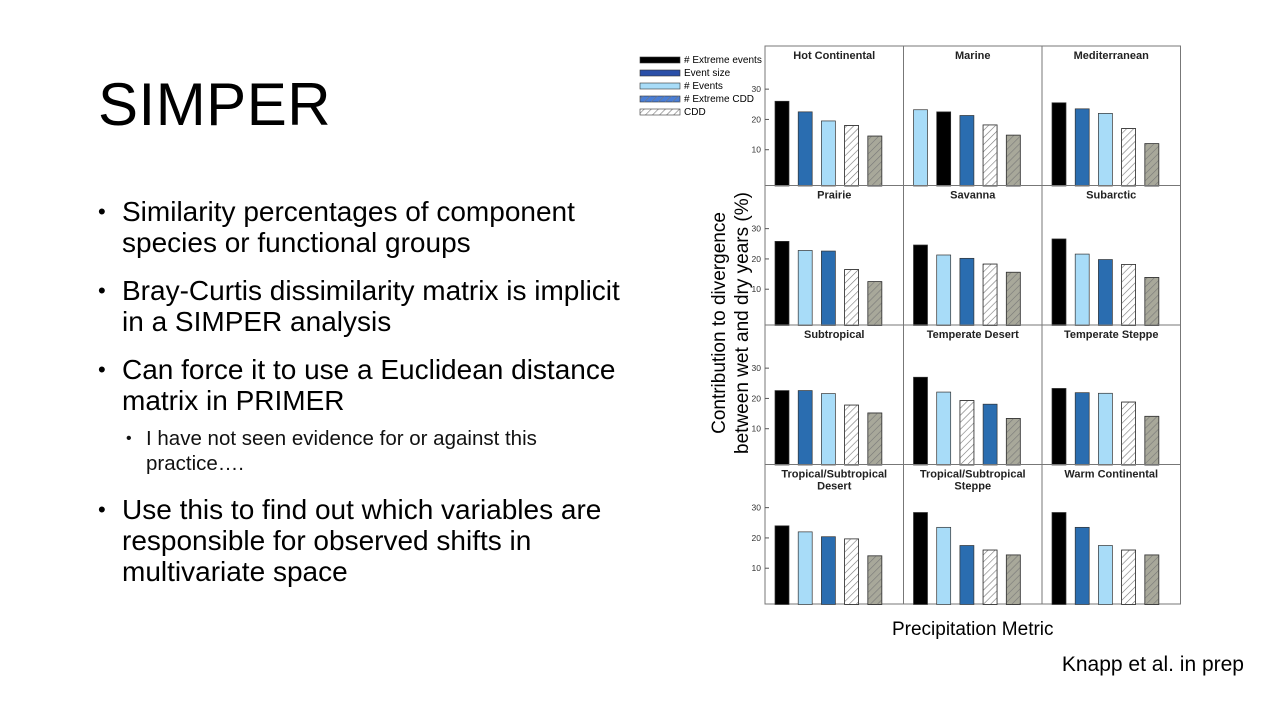 The width and height of the screenshot is (1280, 720). What do you see at coordinates (695, 112) in the screenshot?
I see `legend-label: CDD` at bounding box center [695, 112].